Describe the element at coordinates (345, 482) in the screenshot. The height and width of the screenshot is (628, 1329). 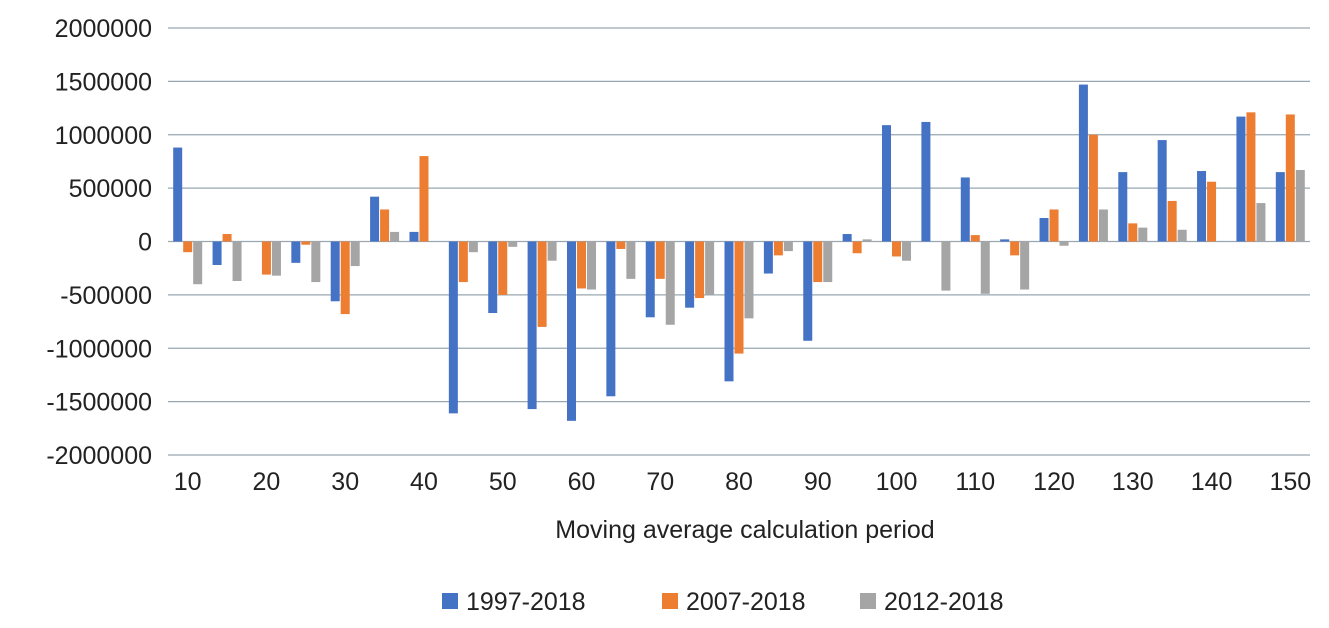
I see `x-tick-label: 30` at that location.